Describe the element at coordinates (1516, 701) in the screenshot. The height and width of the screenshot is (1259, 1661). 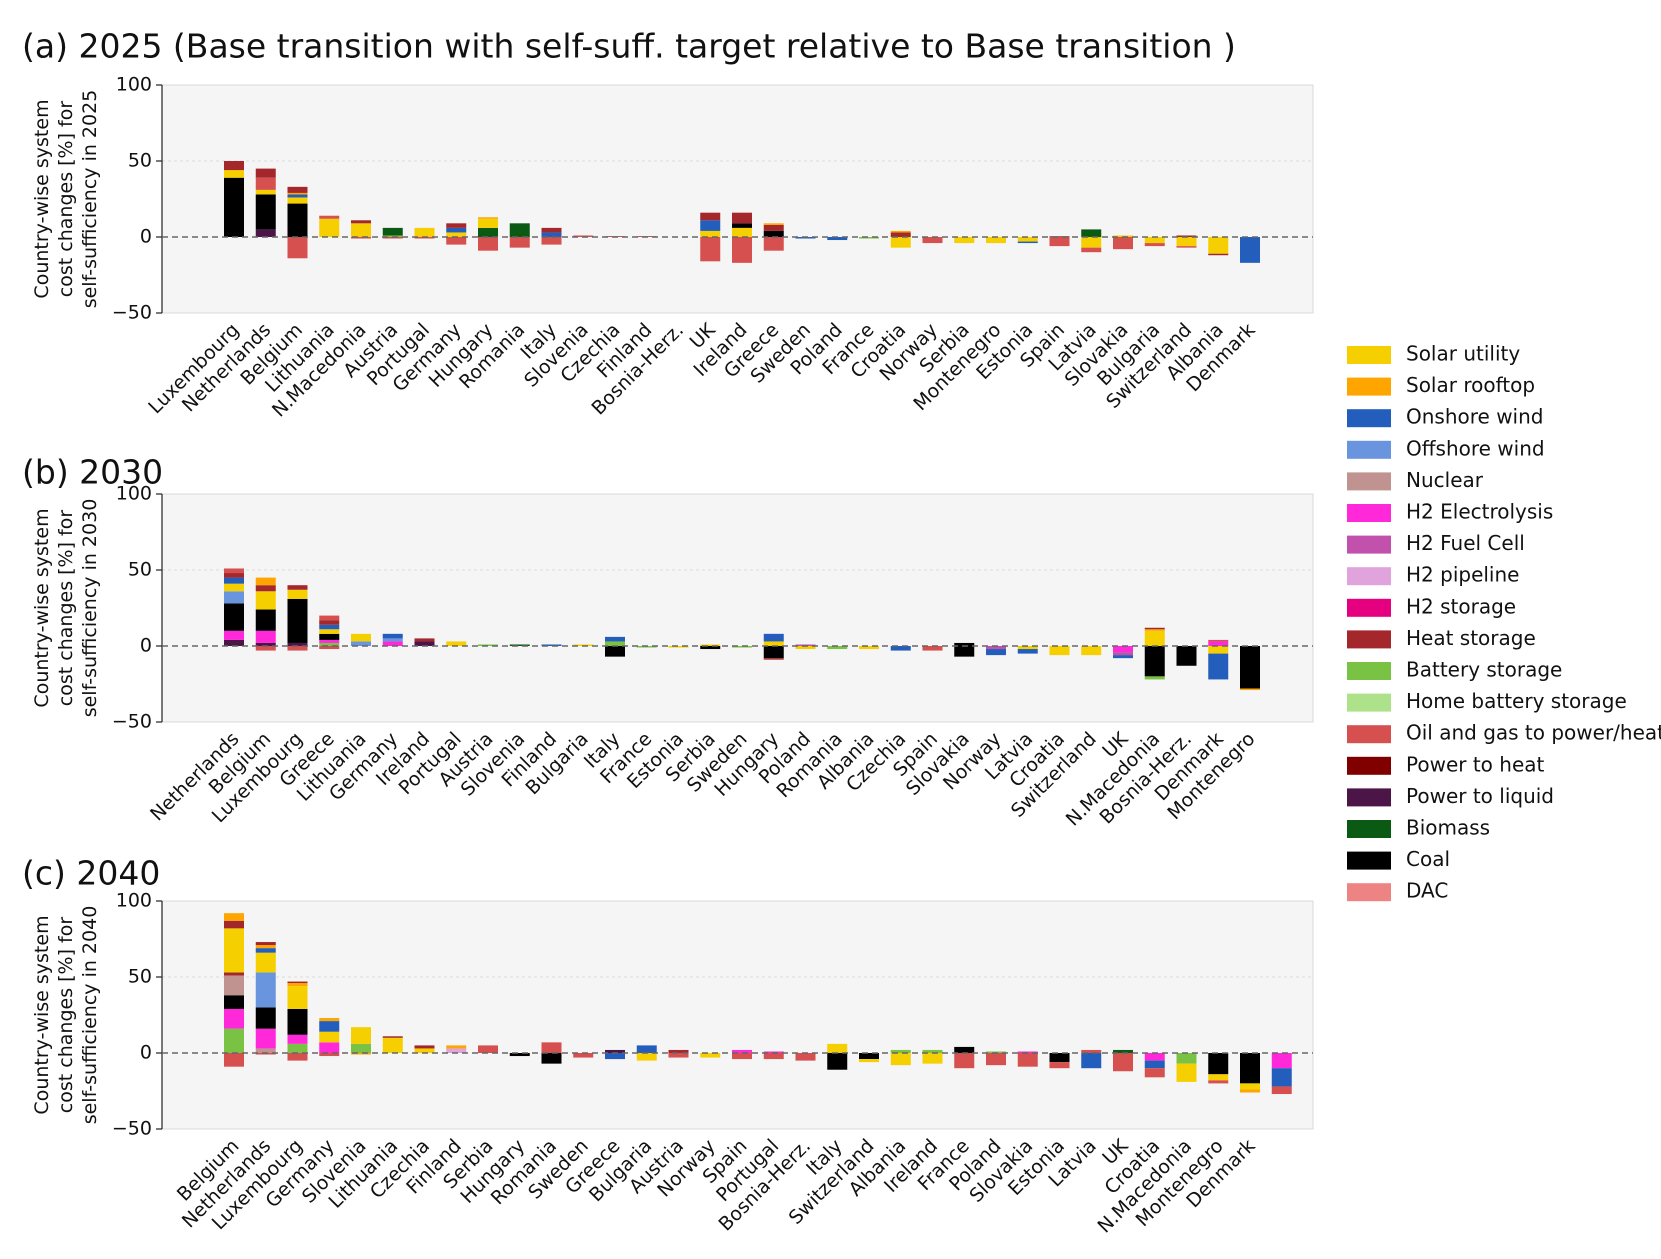
I see `legend-label: Home battery storage` at that location.